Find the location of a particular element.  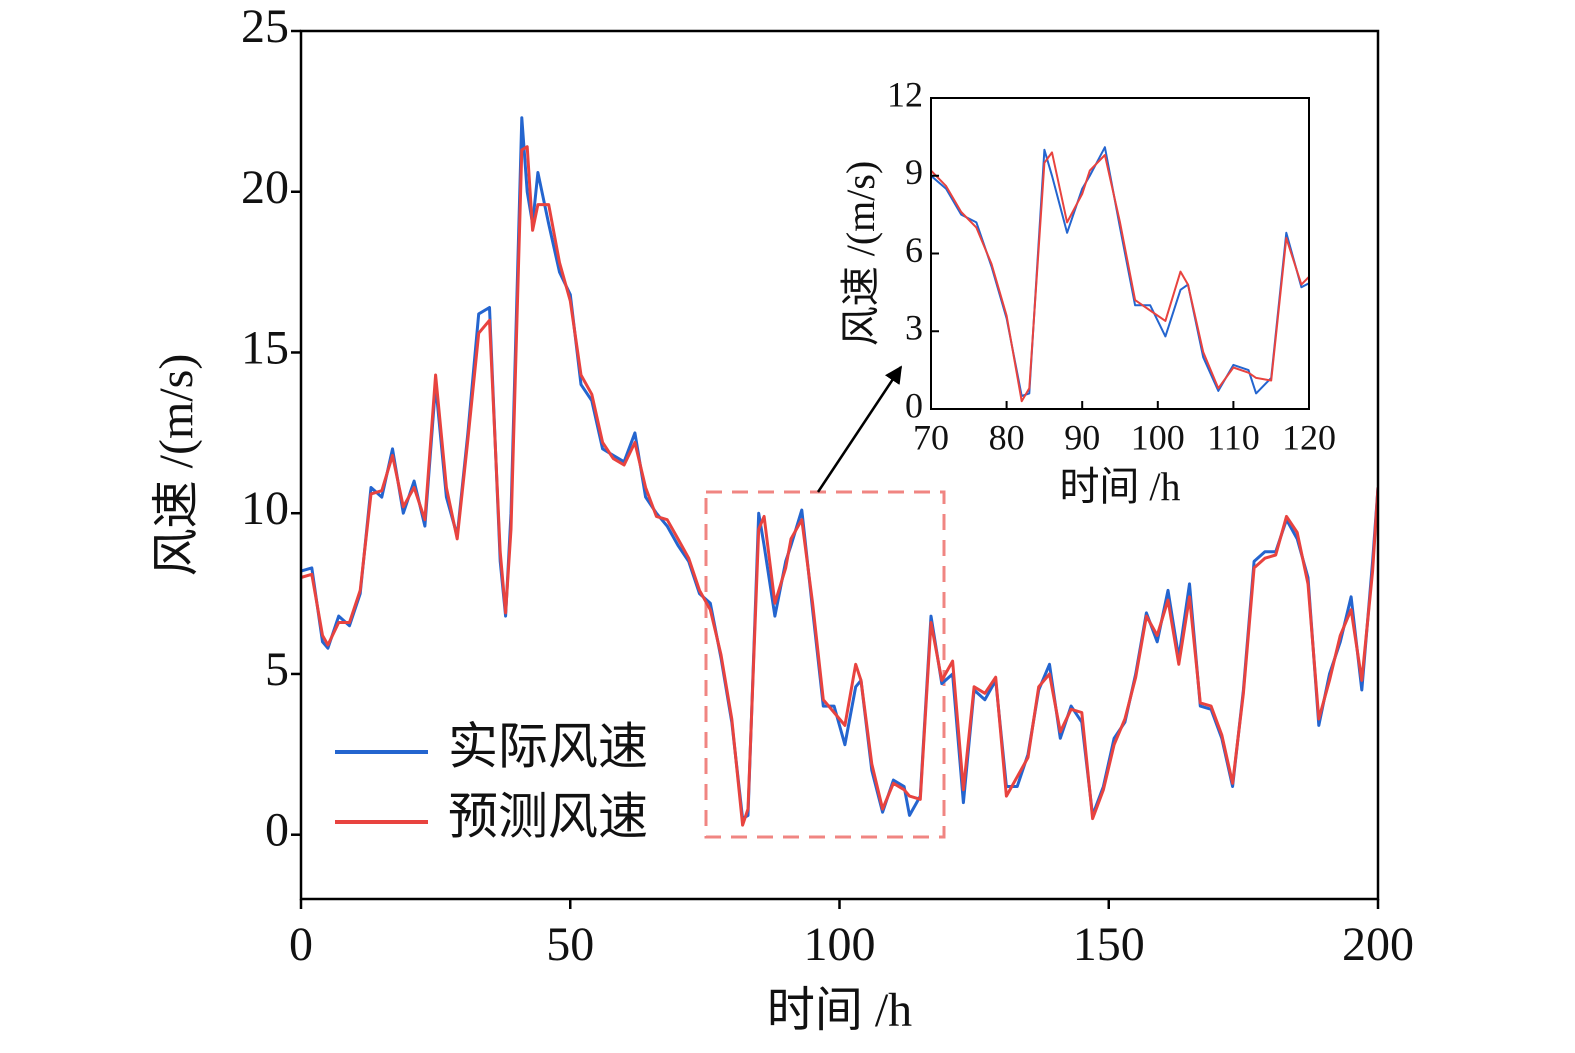

legend-label: 实际风速 is located at coordinates (548, 746).